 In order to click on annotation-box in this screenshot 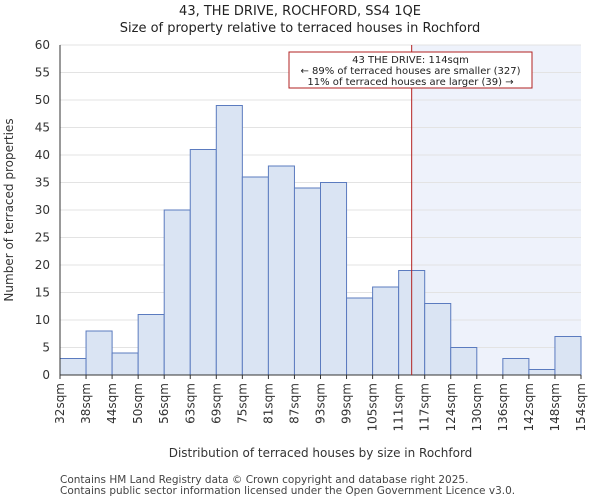, I will do `click(410, 70)`.